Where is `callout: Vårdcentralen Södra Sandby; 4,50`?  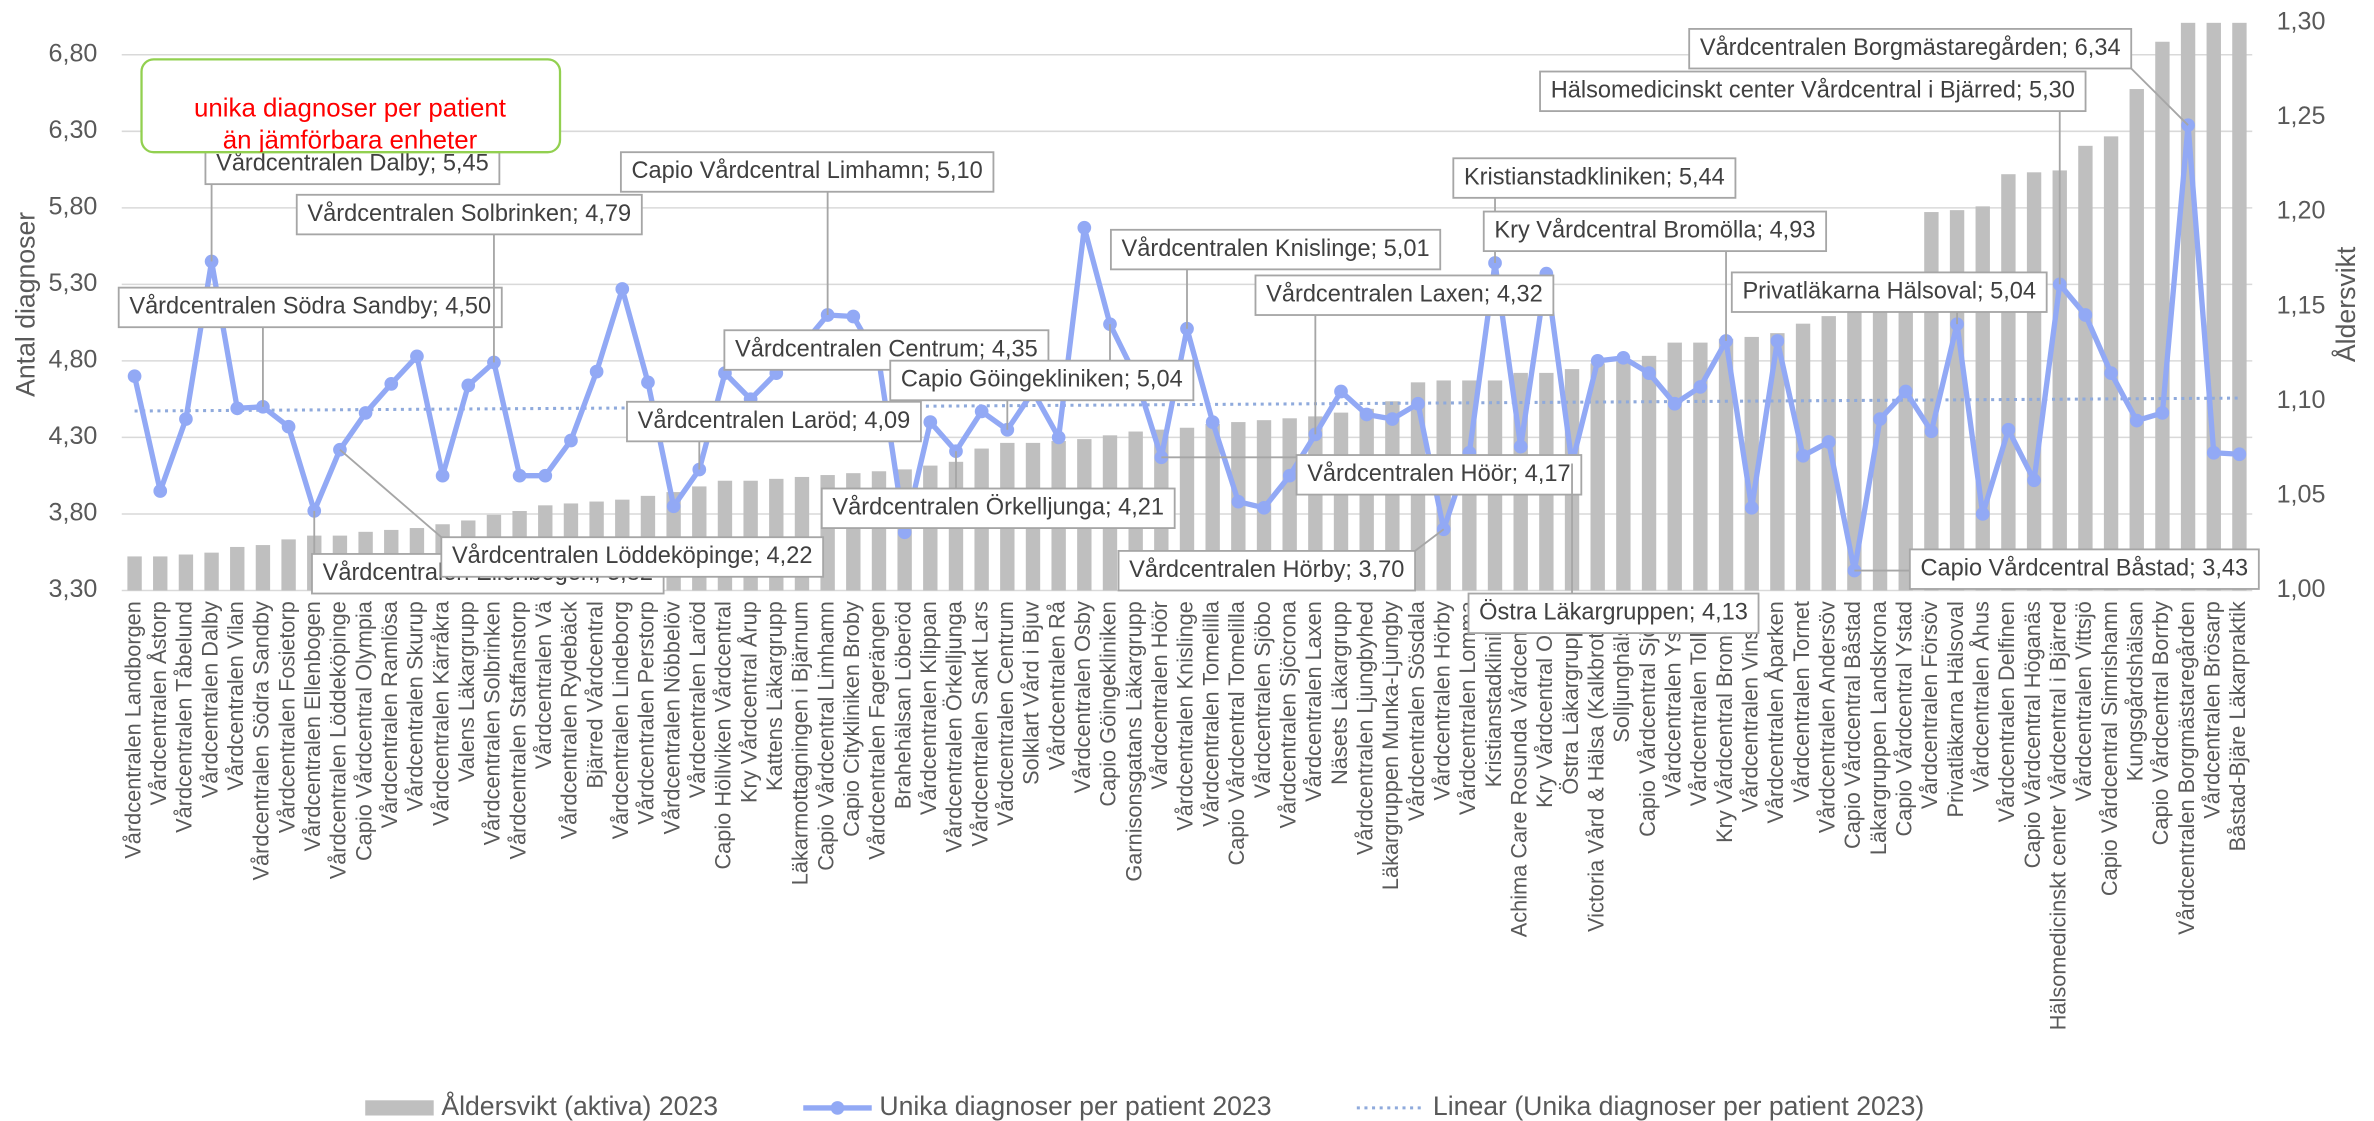
callout: Vårdcentralen Södra Sandby; 4,50 is located at coordinates (310, 346).